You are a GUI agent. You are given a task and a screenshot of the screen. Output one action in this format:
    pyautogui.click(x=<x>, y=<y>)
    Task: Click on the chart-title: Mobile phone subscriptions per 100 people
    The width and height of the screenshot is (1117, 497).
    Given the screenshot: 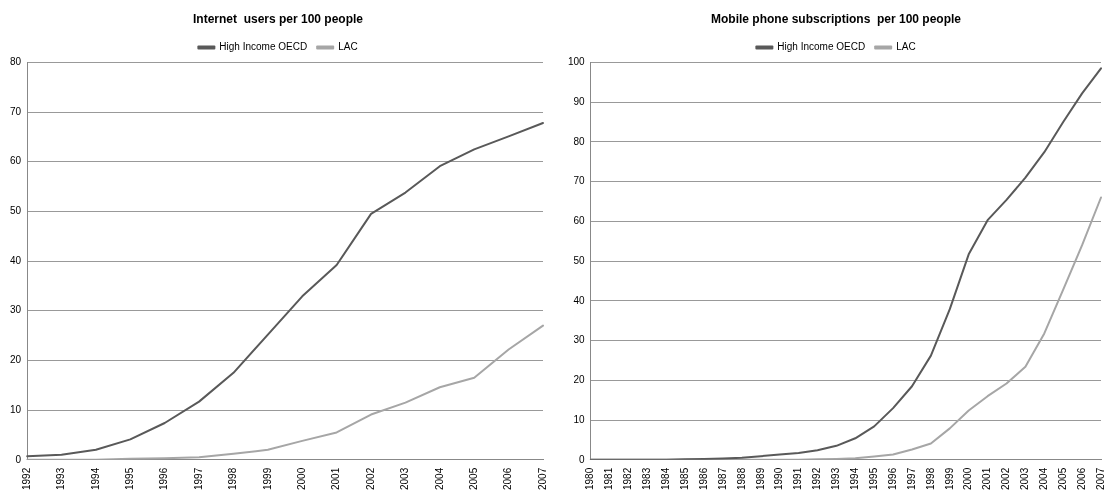 What is the action you would take?
    pyautogui.click(x=836, y=18)
    